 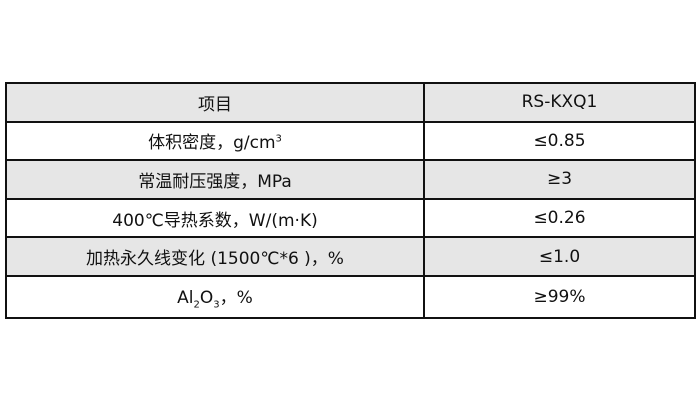 I want to click on table-header-row: 项目 RS-KXQ1, so click(x=350, y=102).